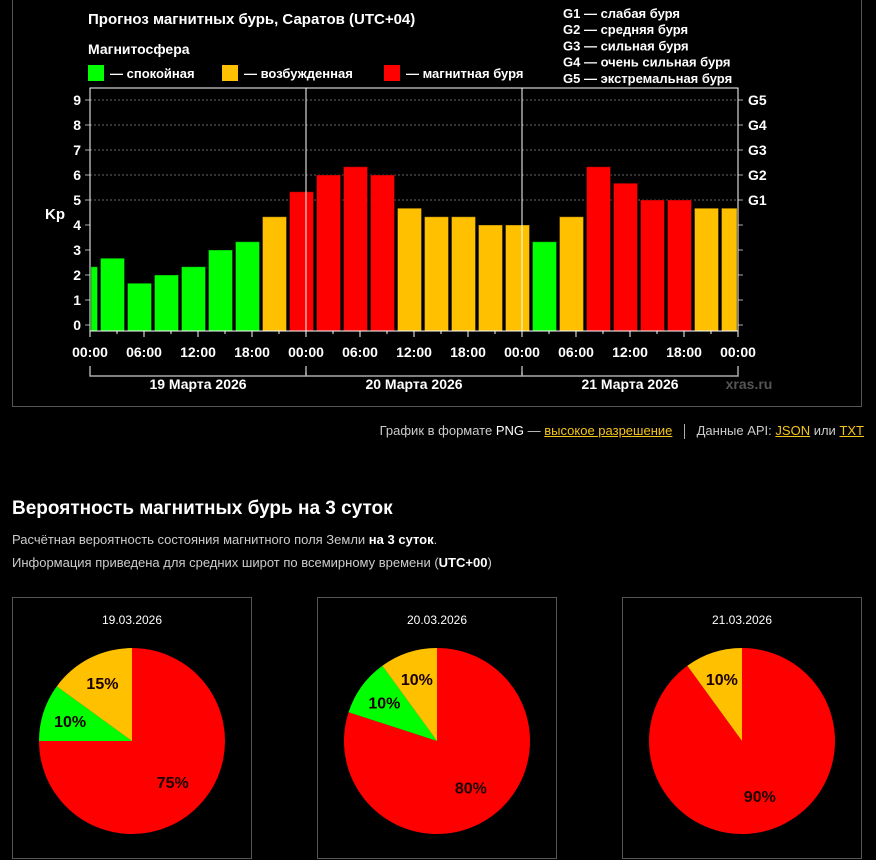  I want to click on pie-date: 21.03.2026, so click(742, 620).